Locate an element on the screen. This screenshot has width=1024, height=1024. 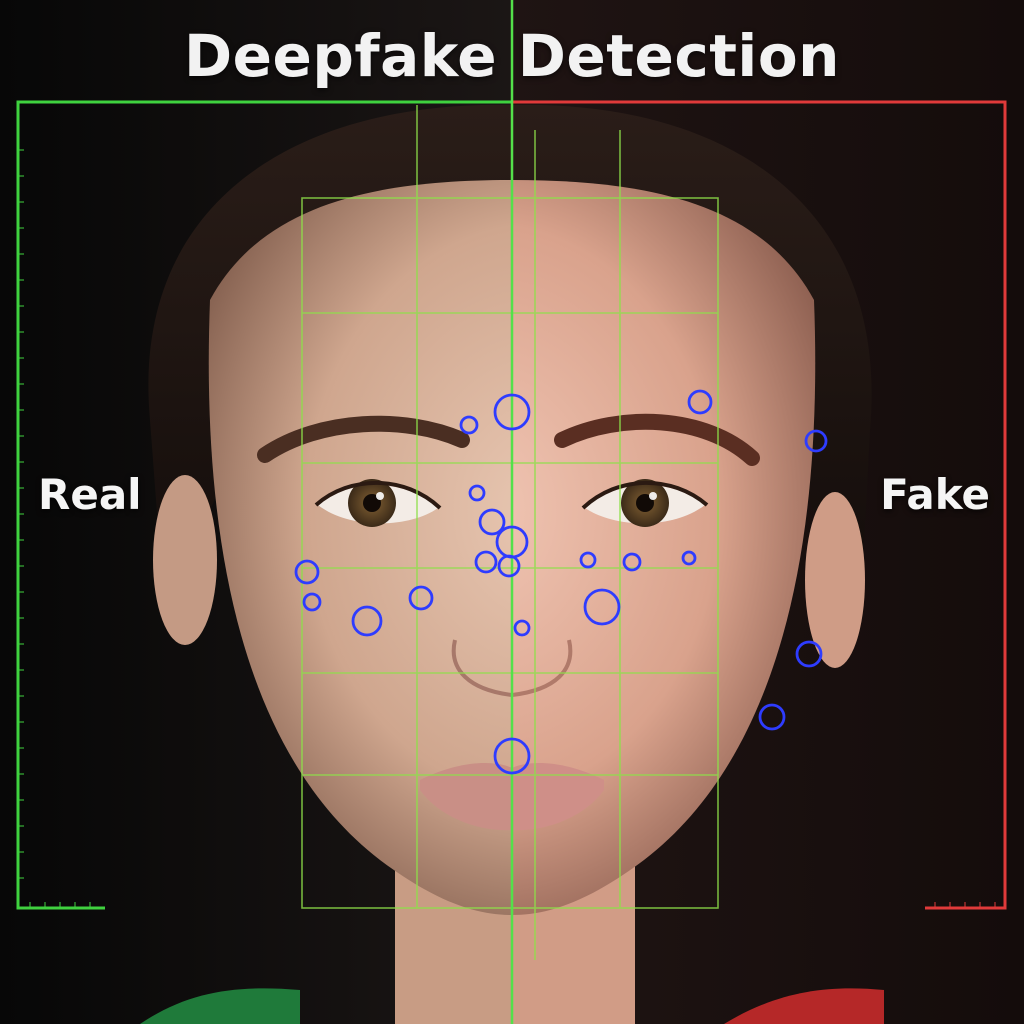
page-title: Deepfake Detection is located at coordinates (512, 56).